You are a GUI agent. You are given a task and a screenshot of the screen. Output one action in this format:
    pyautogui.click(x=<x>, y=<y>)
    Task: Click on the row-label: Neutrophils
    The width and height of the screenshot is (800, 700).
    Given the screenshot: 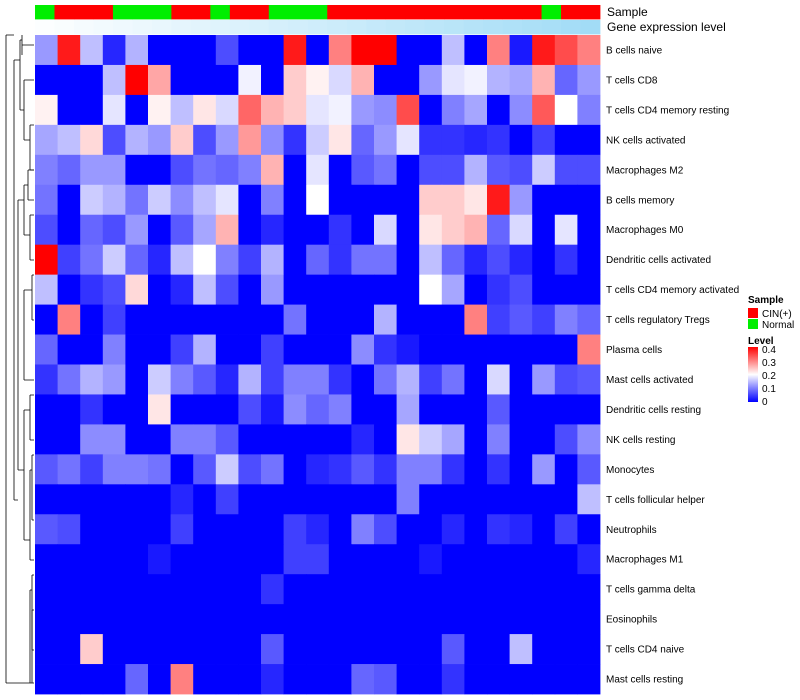 What is the action you would take?
    pyautogui.click(x=631, y=530)
    